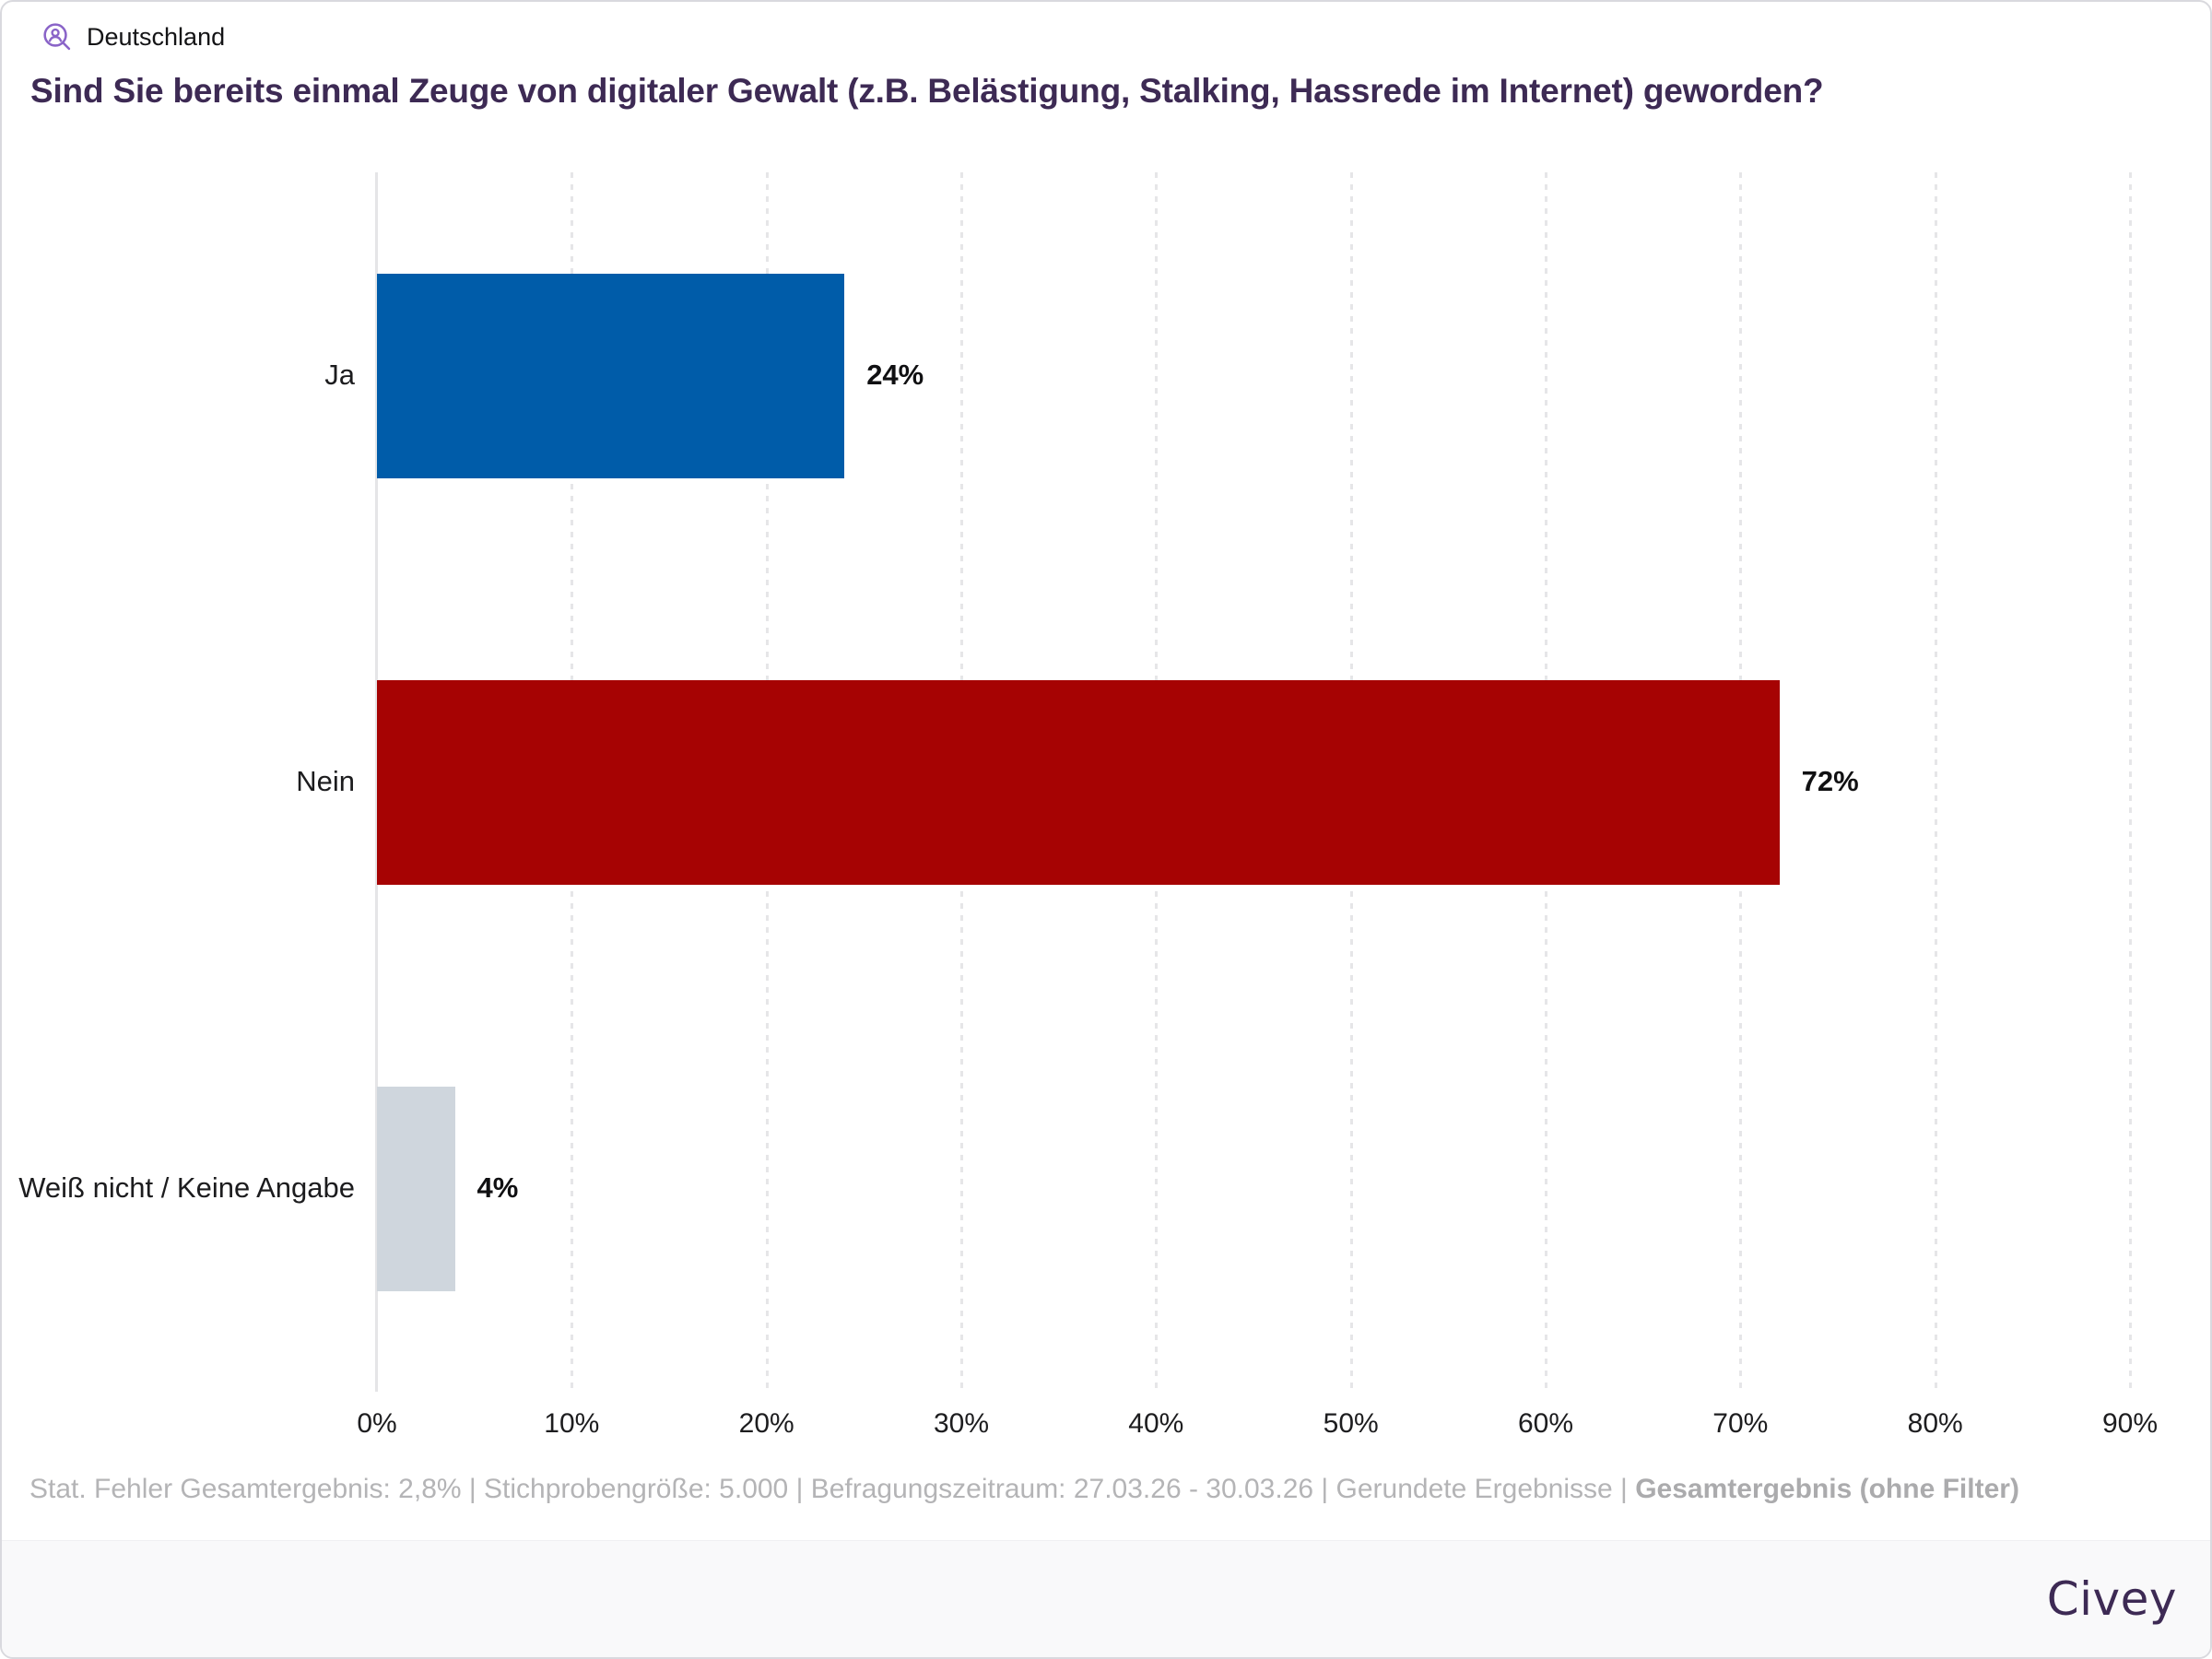 This screenshot has height=1659, width=2212. Describe the element at coordinates (1156, 1423) in the screenshot. I see `x-tick-label: 40%` at that location.